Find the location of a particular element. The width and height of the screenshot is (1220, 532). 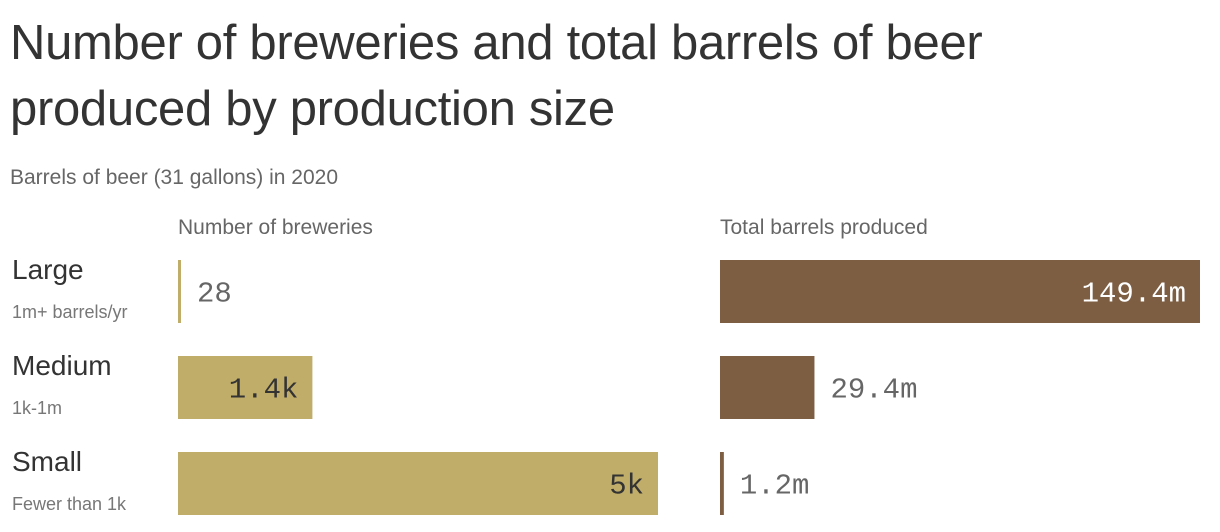

chart-subtitle: Barrels of beer (31 gallons) in 2020 is located at coordinates (174, 177).